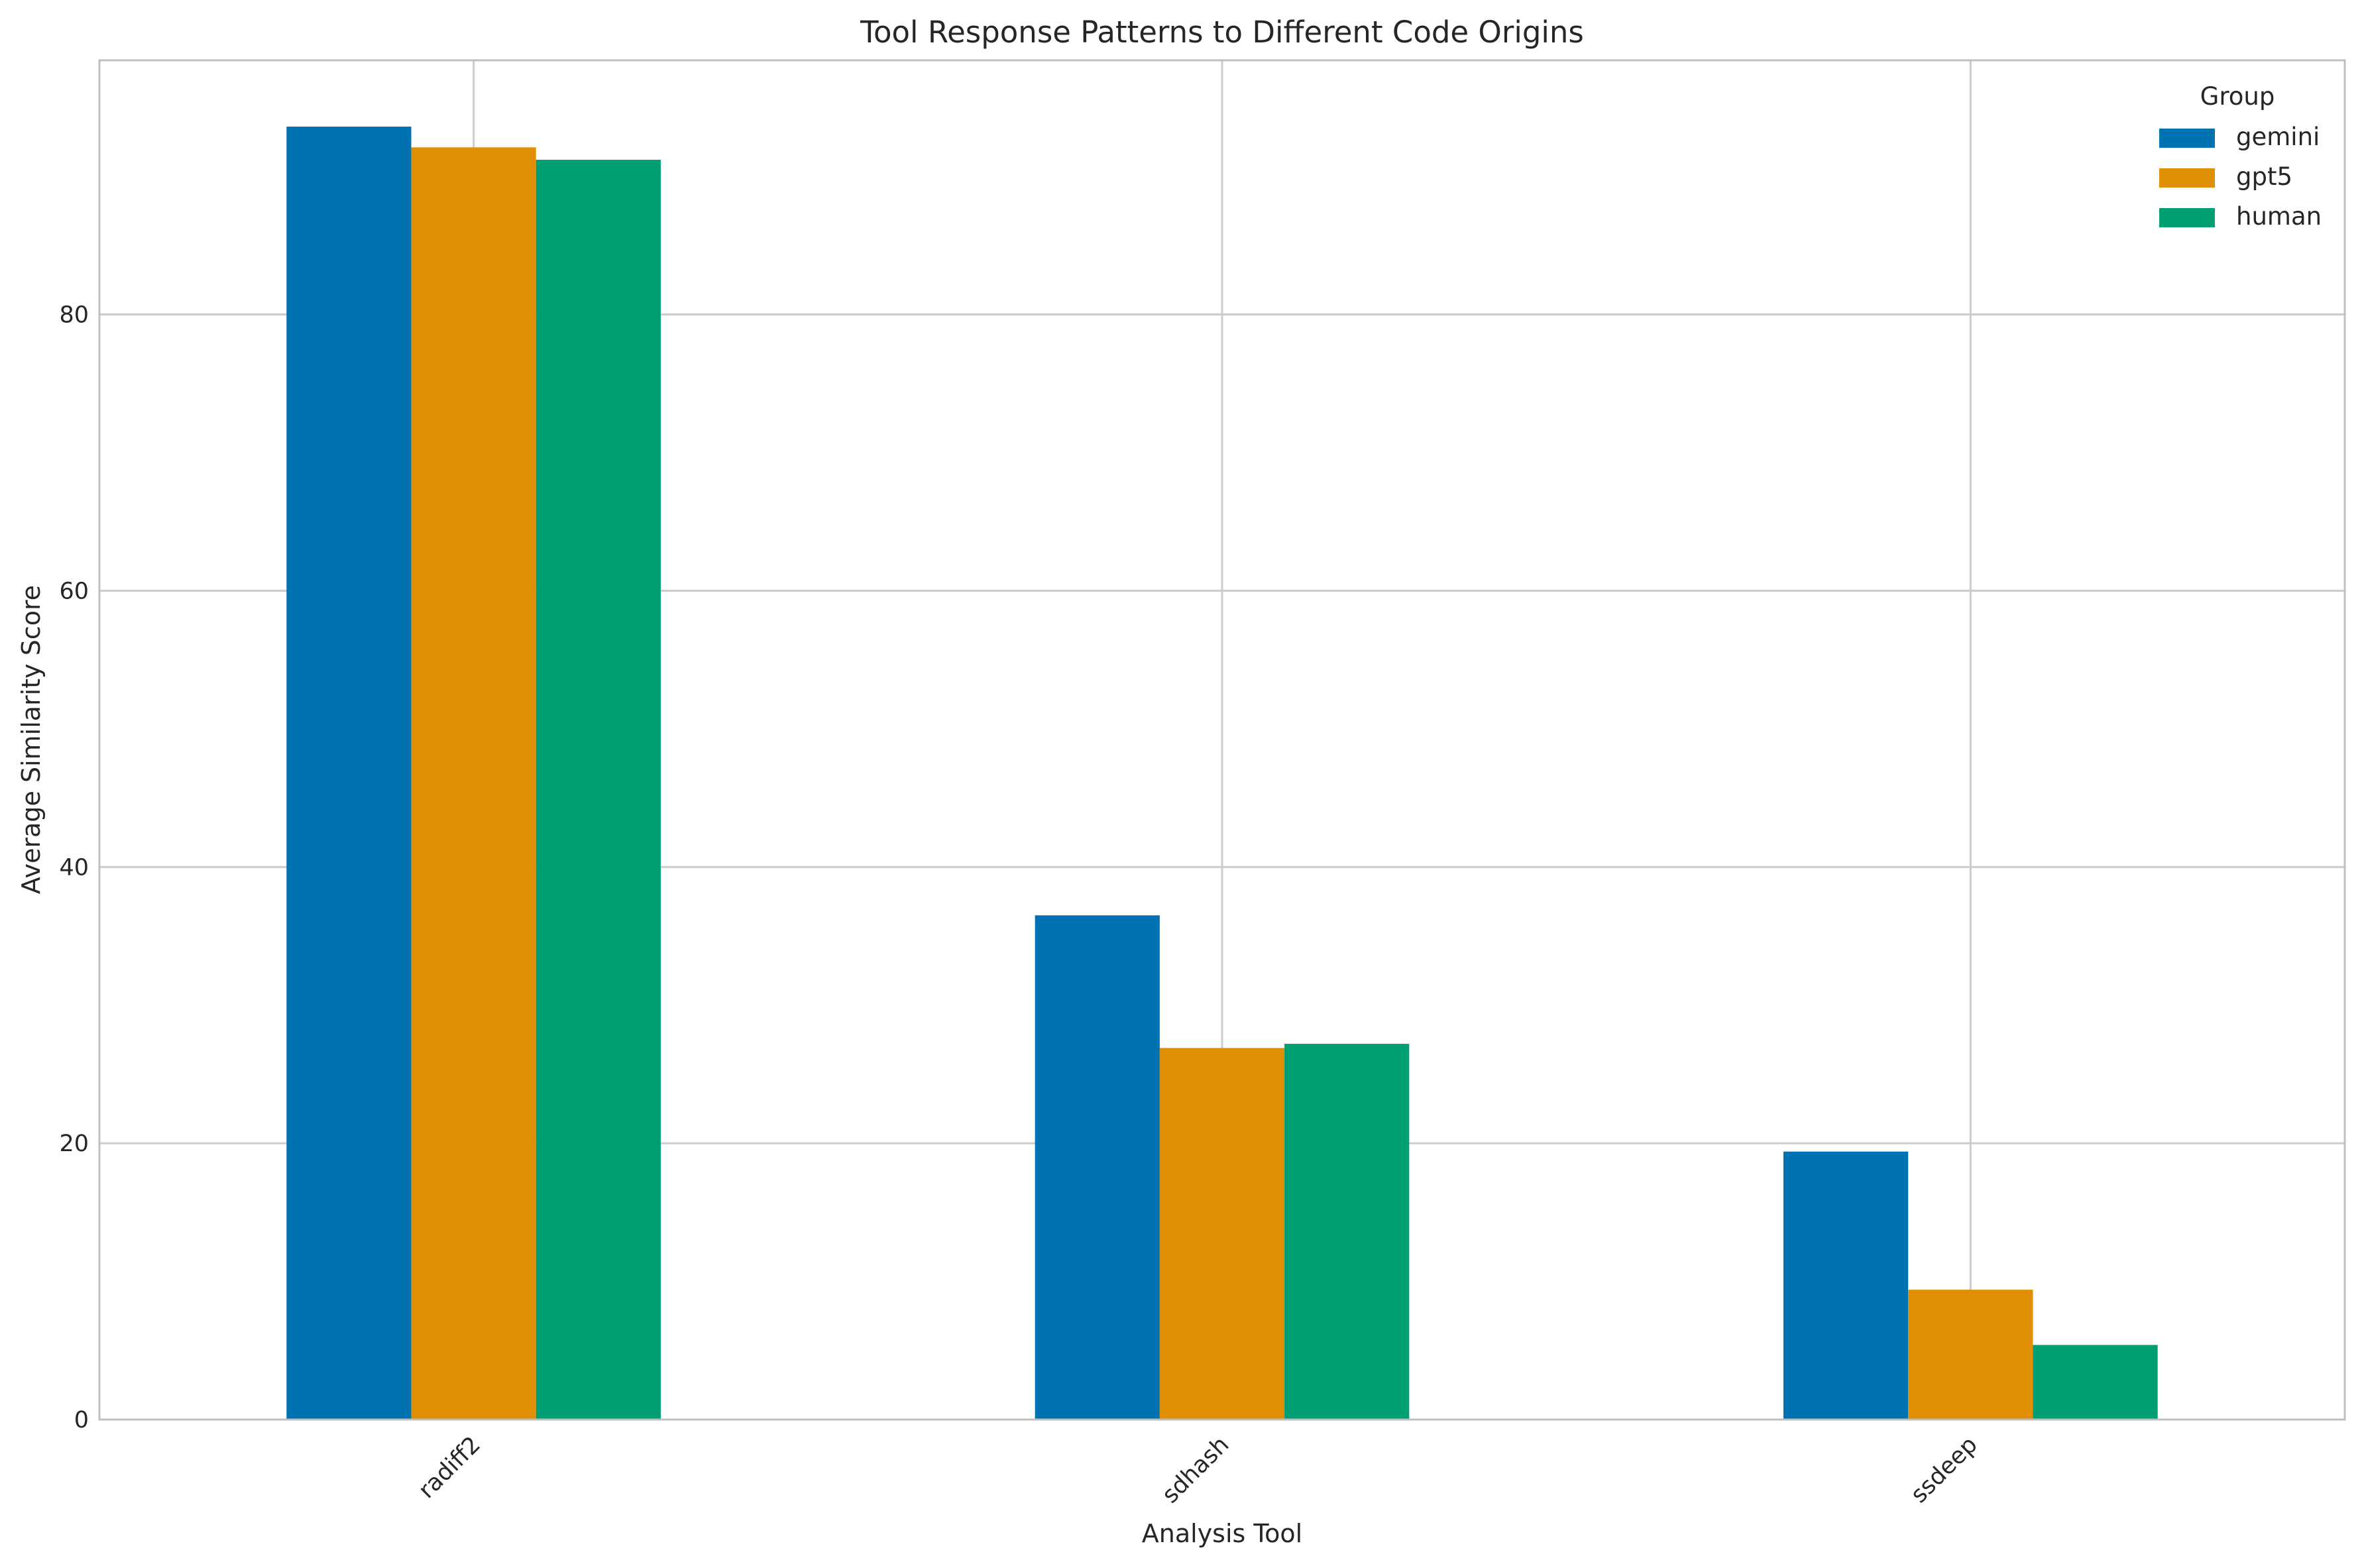 The image size is (2364, 1568). I want to click on bar-gemini-radiff2, so click(349, 774).